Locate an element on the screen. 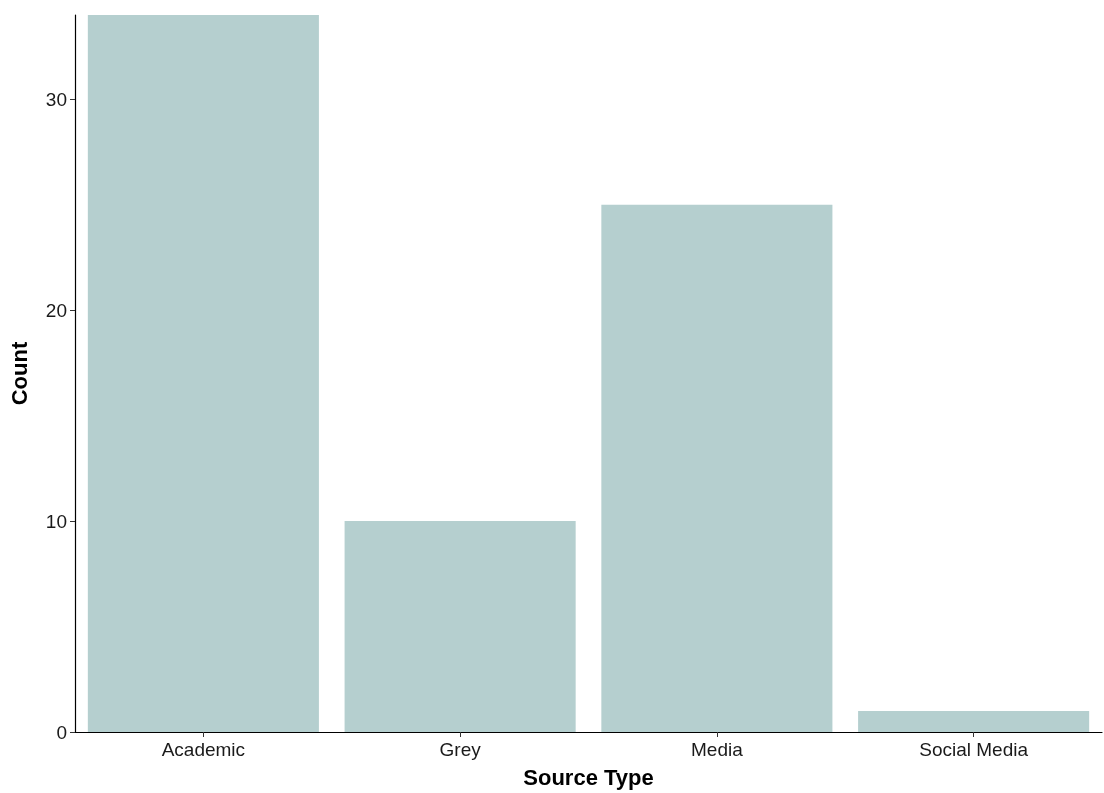  y-tick-label: 0 is located at coordinates (61, 732).